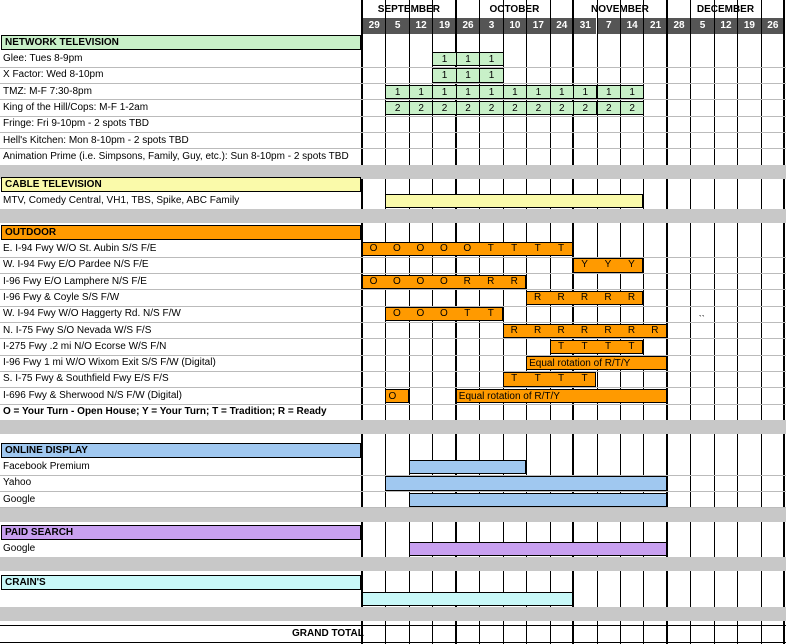  What do you see at coordinates (77, 330) in the screenshot?
I see `row-label: N. I-75 Fwy S/O Nevada W/S F/S` at bounding box center [77, 330].